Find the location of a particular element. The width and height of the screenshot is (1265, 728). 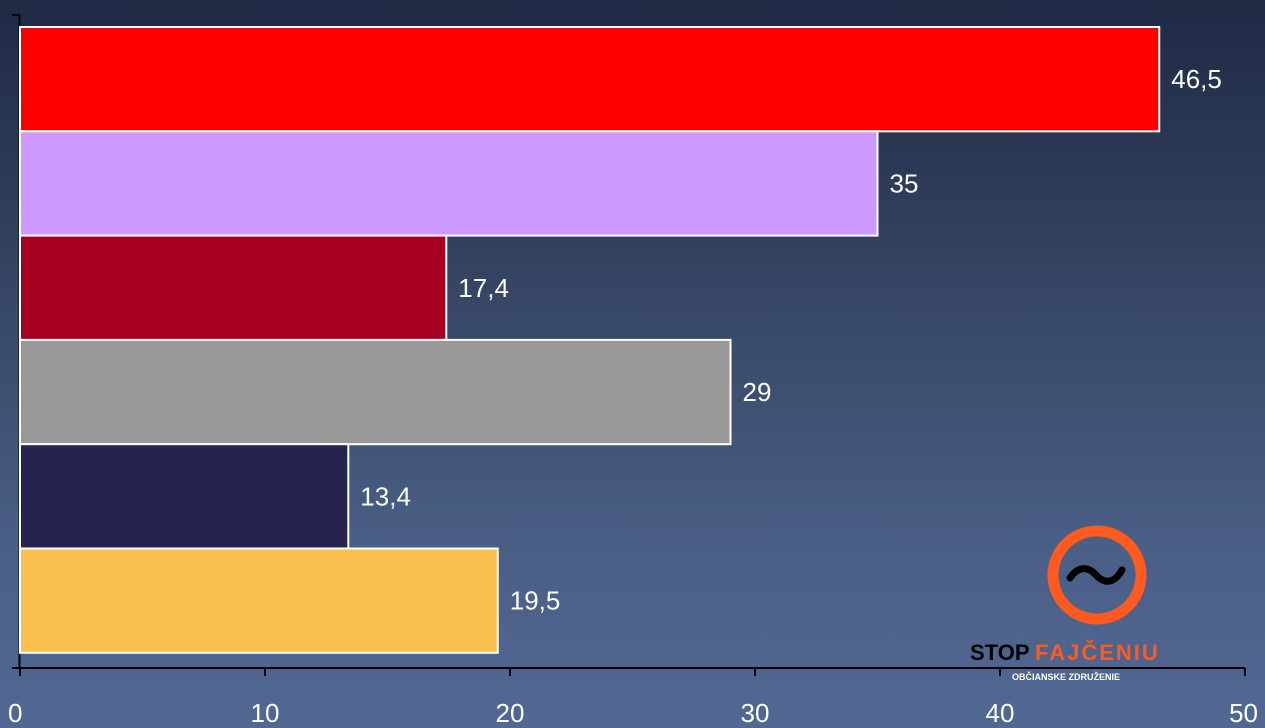

logo-ring-icon is located at coordinates (1097, 575).